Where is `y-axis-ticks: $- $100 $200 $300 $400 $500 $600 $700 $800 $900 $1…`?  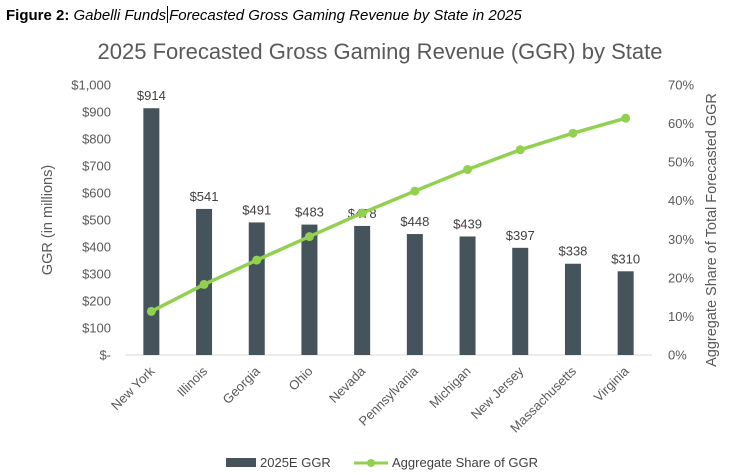 y-axis-ticks: $- $100 $200 $300 $400 $500 $600 $700 $800 $900 $1… is located at coordinates (91, 220).